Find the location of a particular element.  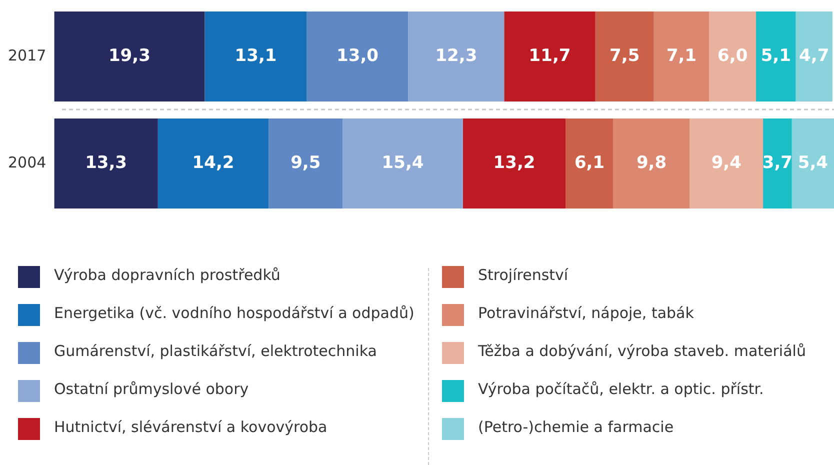

data-label: 13,1 is located at coordinates (255, 56).